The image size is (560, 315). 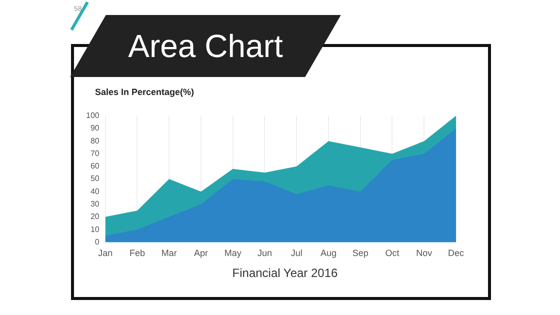 I want to click on y-tick-label: 70, so click(x=95, y=153).